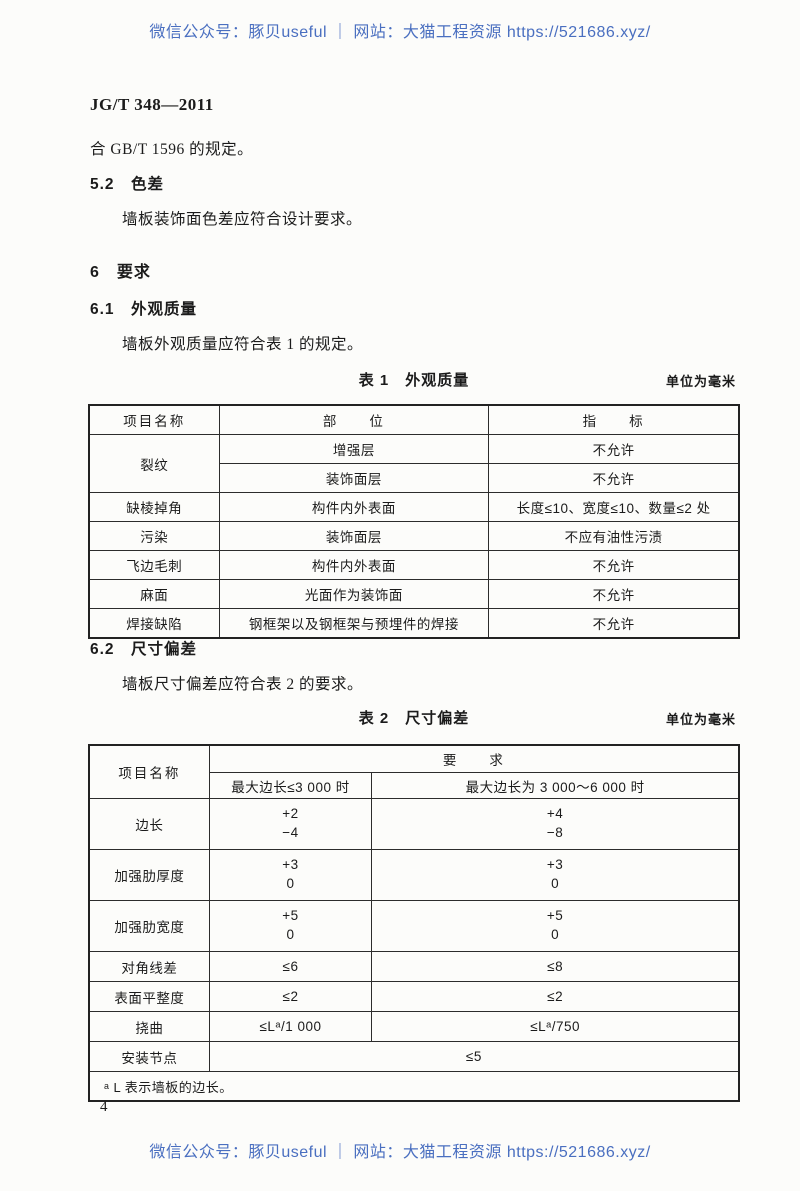 This screenshot has width=800, height=1191. What do you see at coordinates (154, 507) in the screenshot?
I see `table1-cell-item: 缺棱掉角` at bounding box center [154, 507].